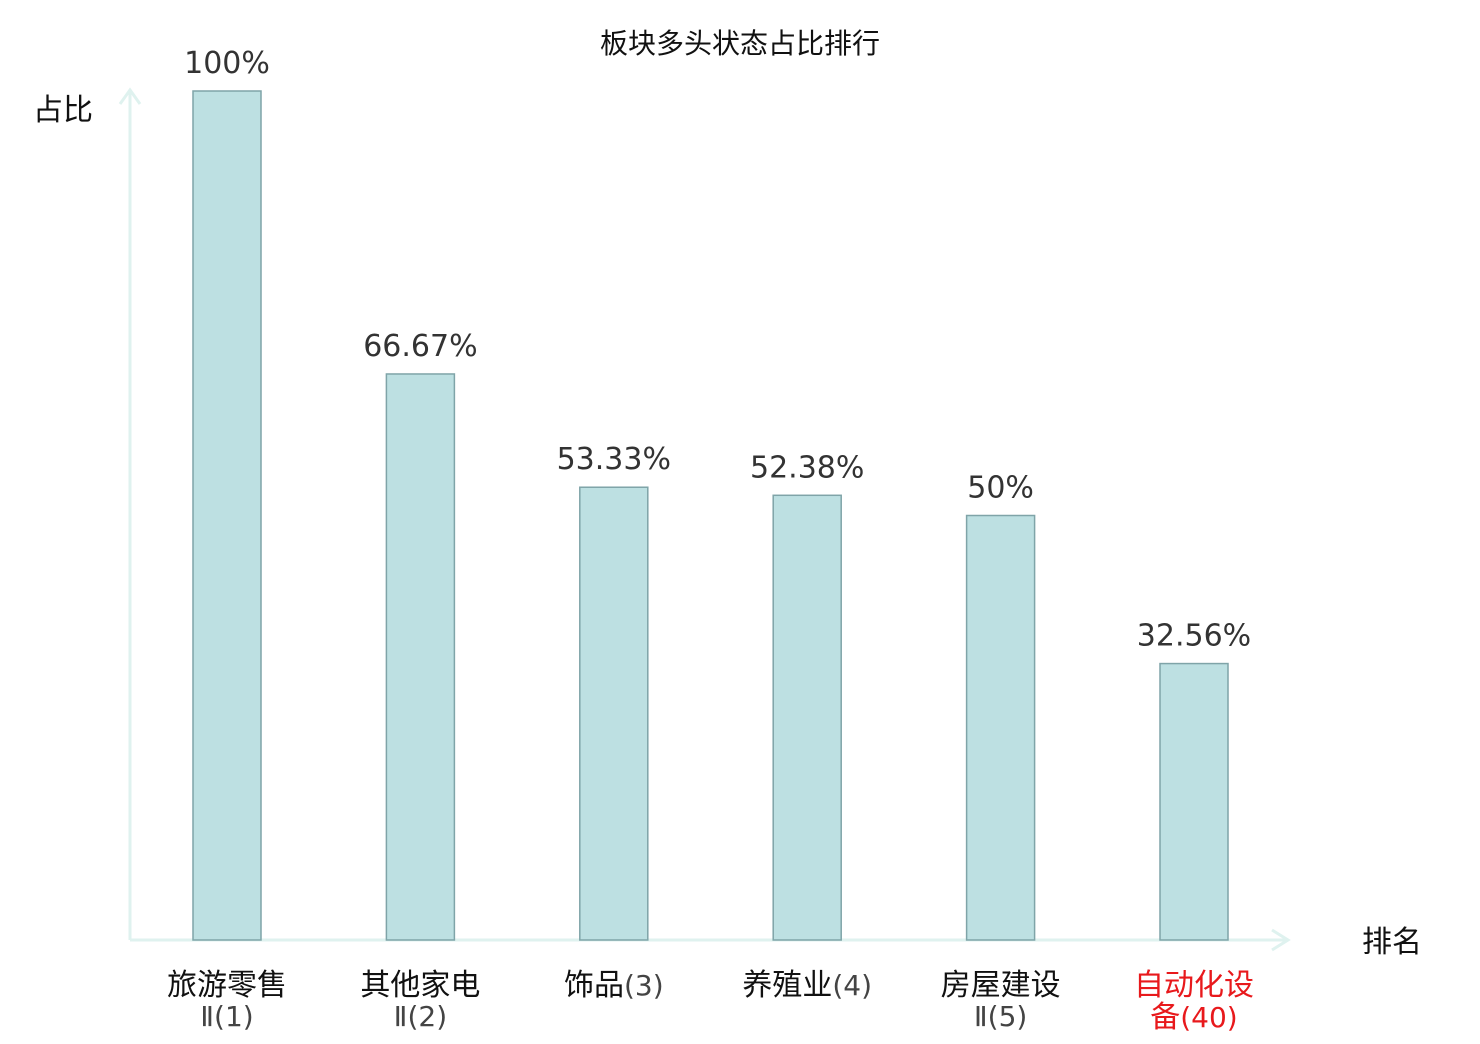 The width and height of the screenshot is (1480, 1044). Describe the element at coordinates (420, 346) in the screenshot. I see `value-label-2: 66.67%` at that location.